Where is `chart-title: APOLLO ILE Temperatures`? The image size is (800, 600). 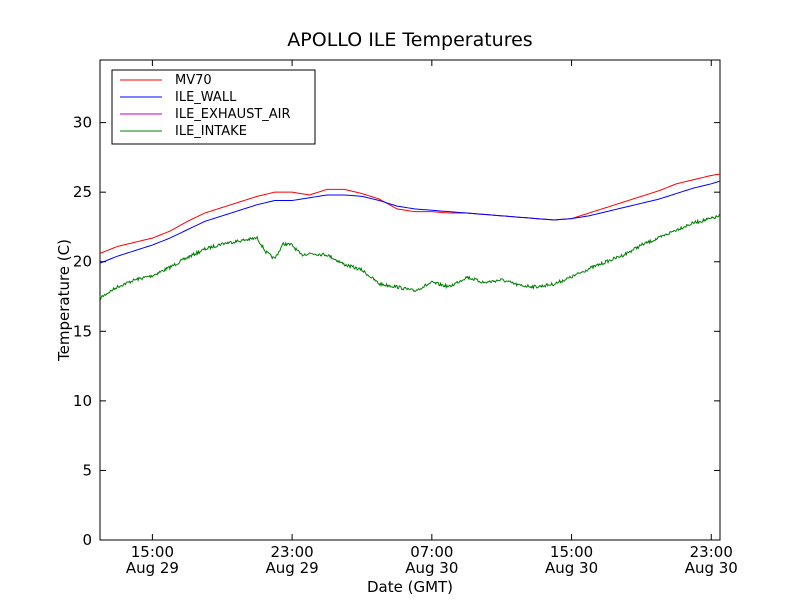 chart-title: APOLLO ILE Temperatures is located at coordinates (409, 40).